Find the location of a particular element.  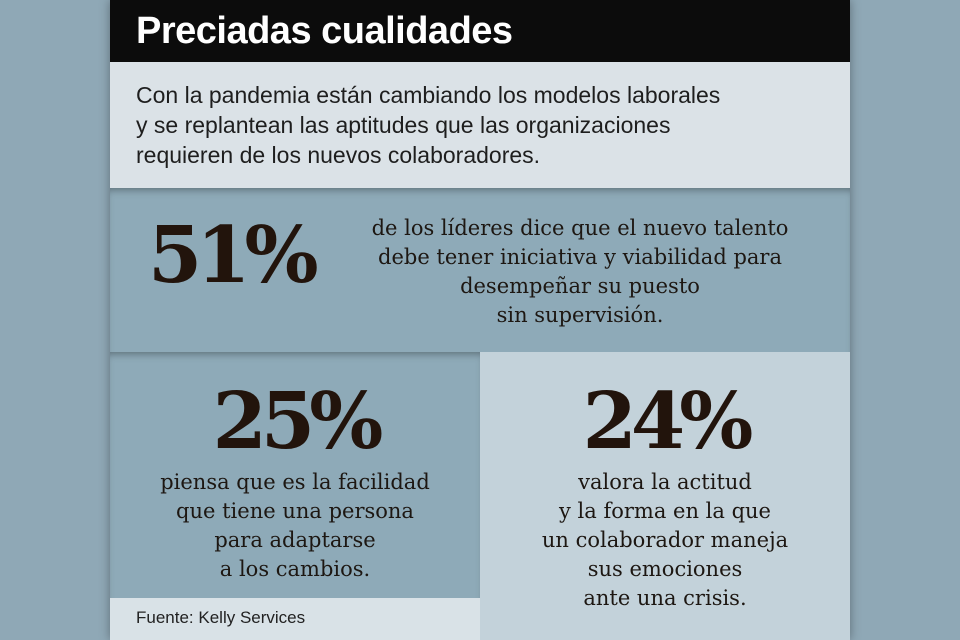

stat-line: valora la actitud is located at coordinates (665, 482).